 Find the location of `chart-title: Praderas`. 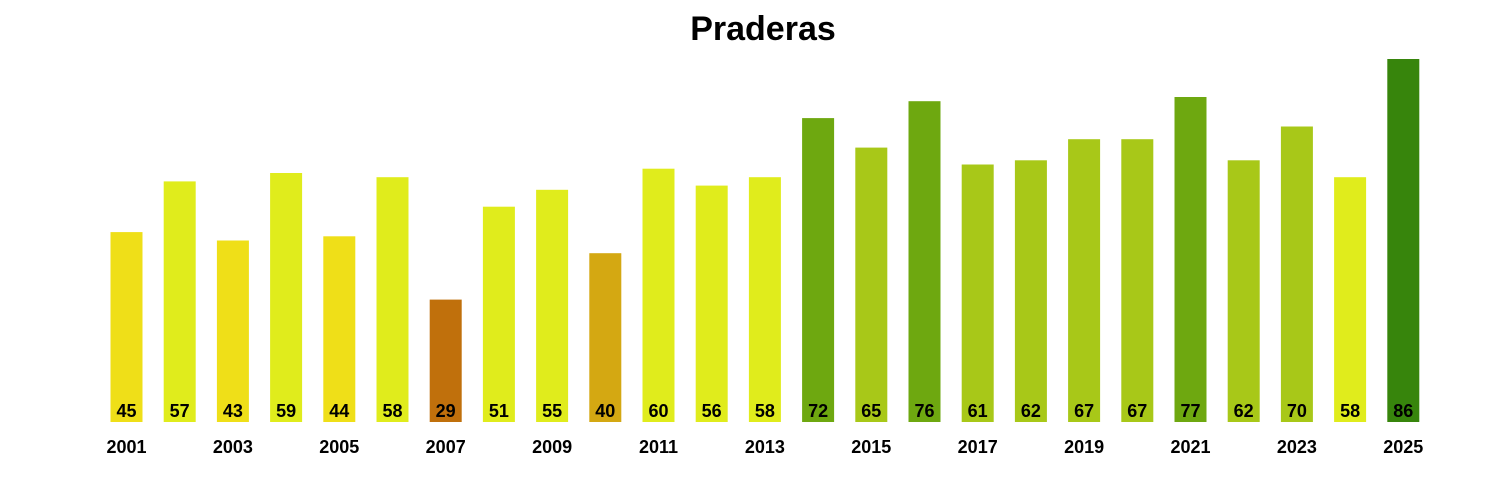

chart-title: Praderas is located at coordinates (763, 29).